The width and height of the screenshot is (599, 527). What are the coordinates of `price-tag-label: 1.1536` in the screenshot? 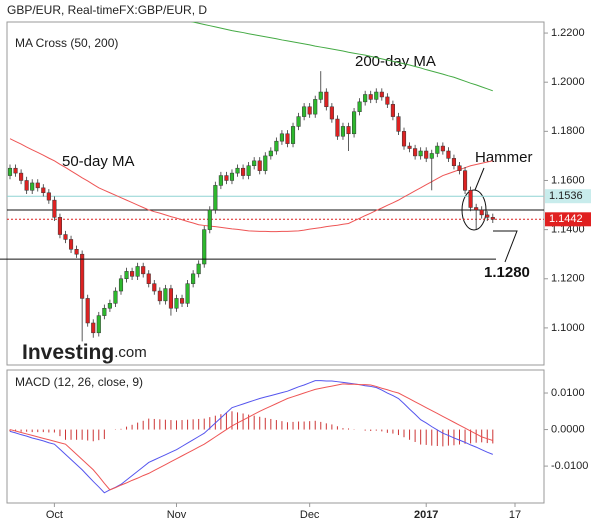 It's located at (566, 196).